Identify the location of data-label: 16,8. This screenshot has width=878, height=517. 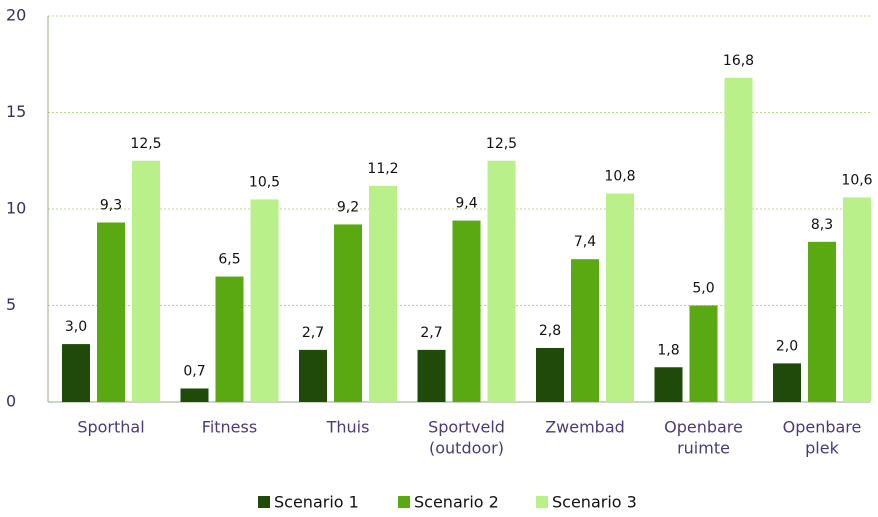
(738, 61).